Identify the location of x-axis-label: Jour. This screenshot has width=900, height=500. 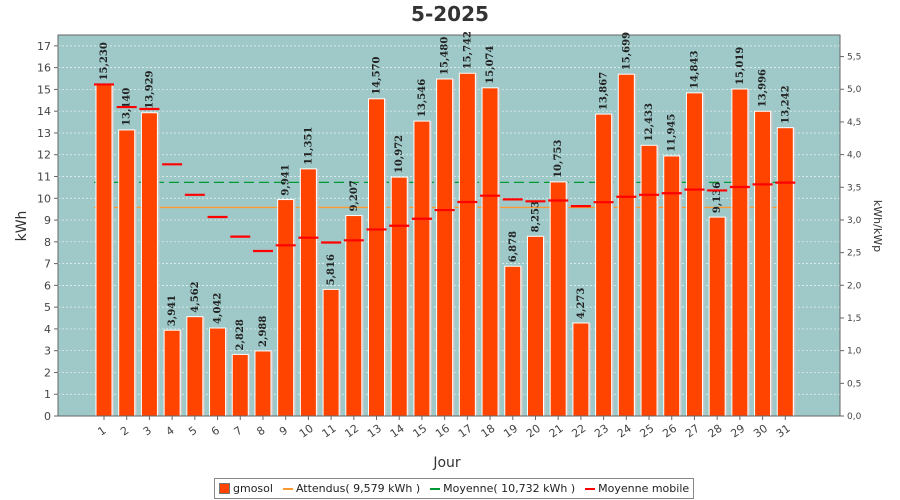
(446, 463).